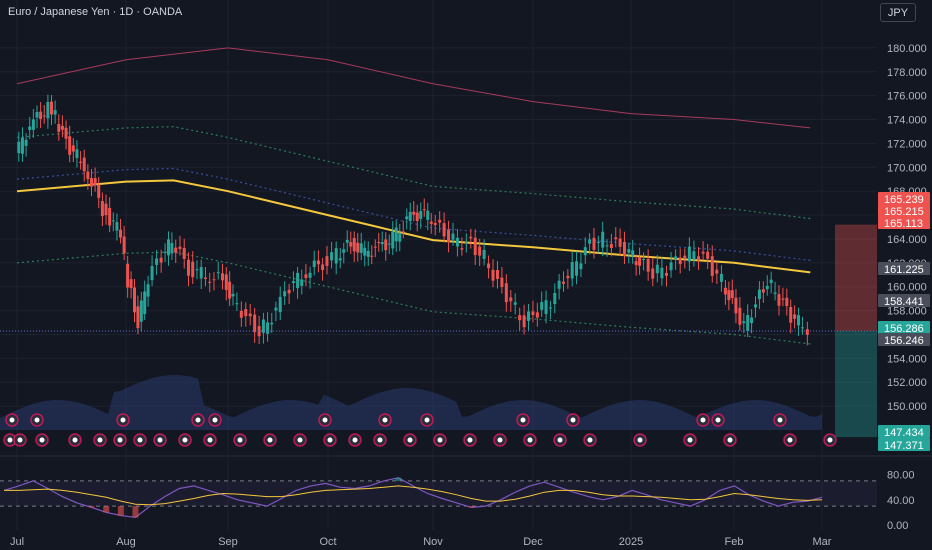  What do you see at coordinates (17, 542) in the screenshot?
I see `x-tick-label: Jul` at bounding box center [17, 542].